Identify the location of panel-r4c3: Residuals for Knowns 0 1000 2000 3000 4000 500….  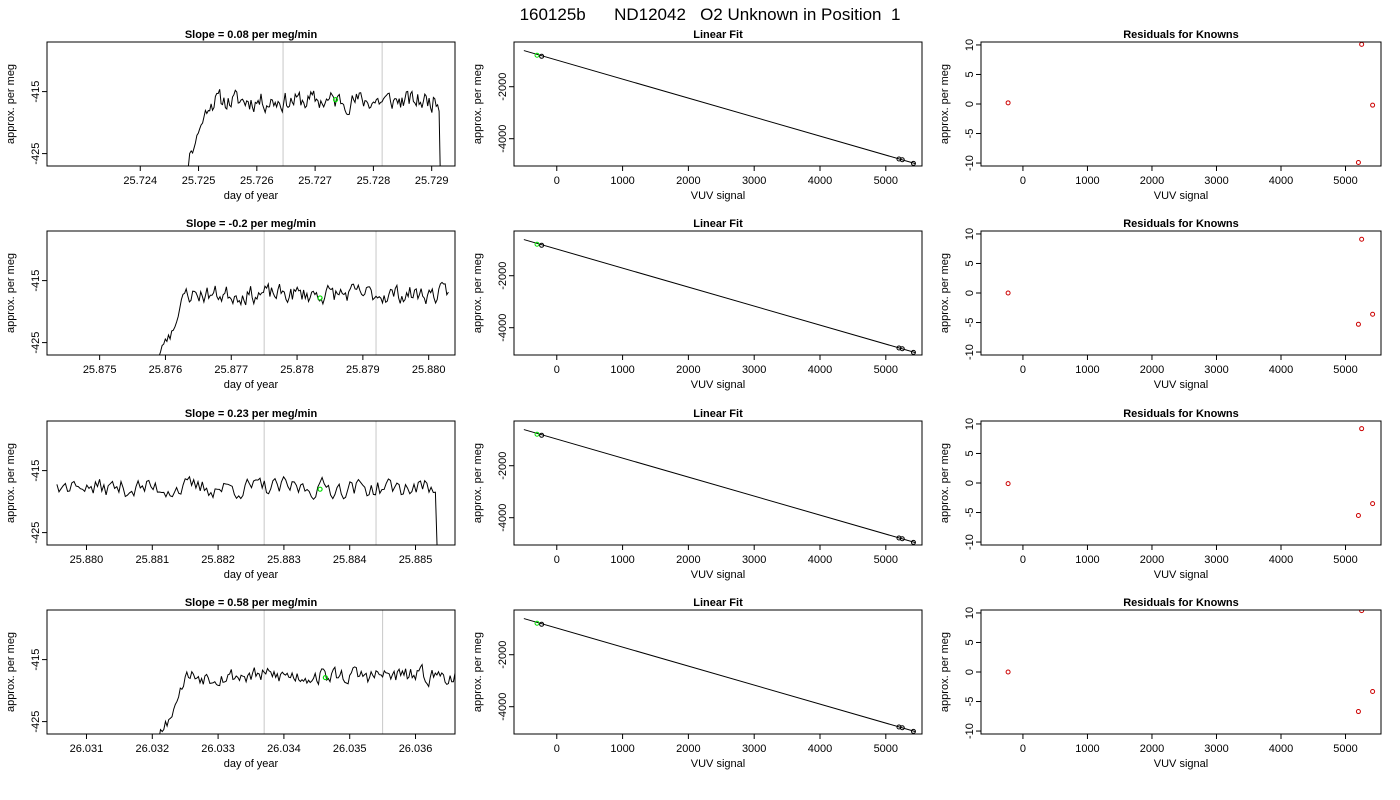
(1160, 683).